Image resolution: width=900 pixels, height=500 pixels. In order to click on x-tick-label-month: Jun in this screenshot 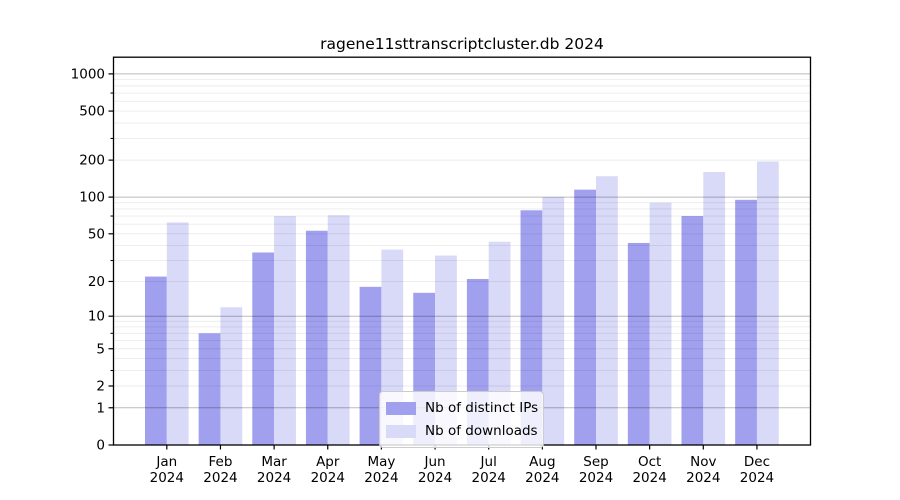, I will do `click(435, 462)`.